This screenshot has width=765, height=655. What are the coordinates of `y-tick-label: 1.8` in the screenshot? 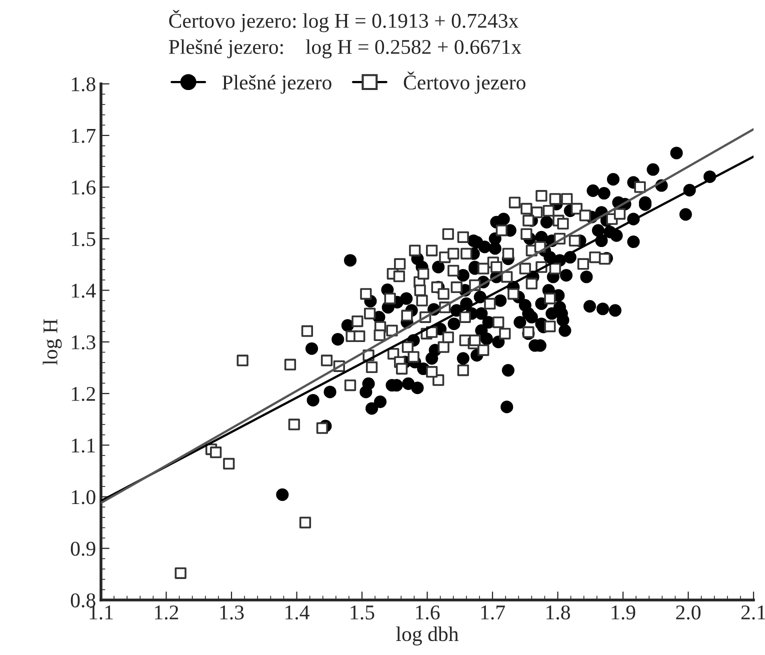 It's located at (84, 84).